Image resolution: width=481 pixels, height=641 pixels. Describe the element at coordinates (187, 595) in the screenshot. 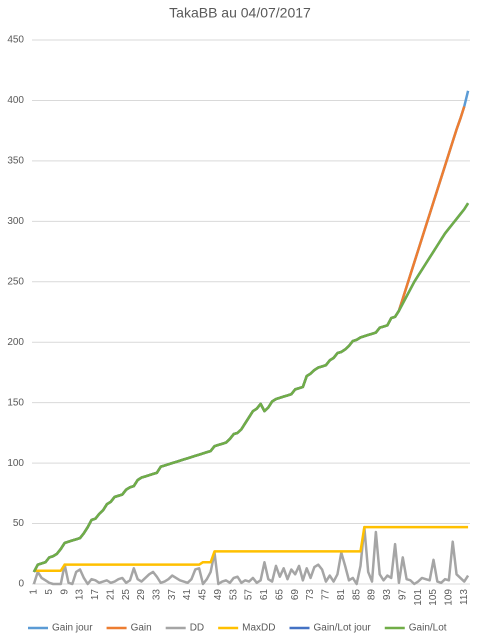

I see `x-tick-label: 41` at that location.